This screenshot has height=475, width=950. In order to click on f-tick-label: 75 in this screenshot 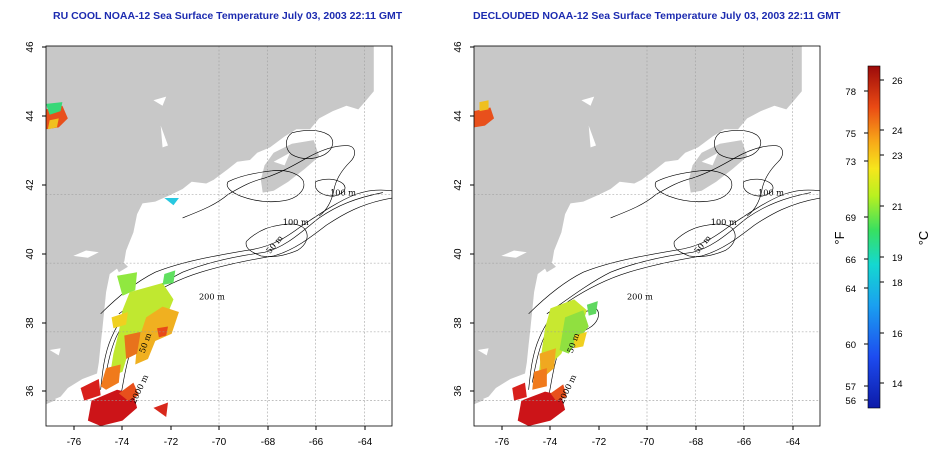, I will do `click(850, 134)`.